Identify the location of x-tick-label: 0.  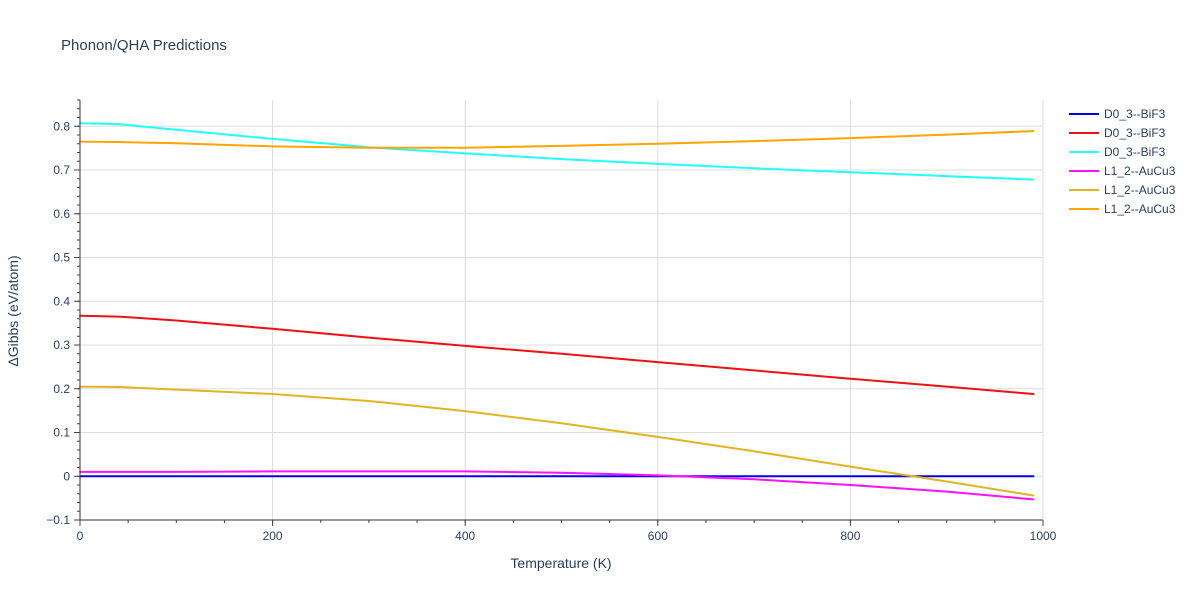
(80, 536).